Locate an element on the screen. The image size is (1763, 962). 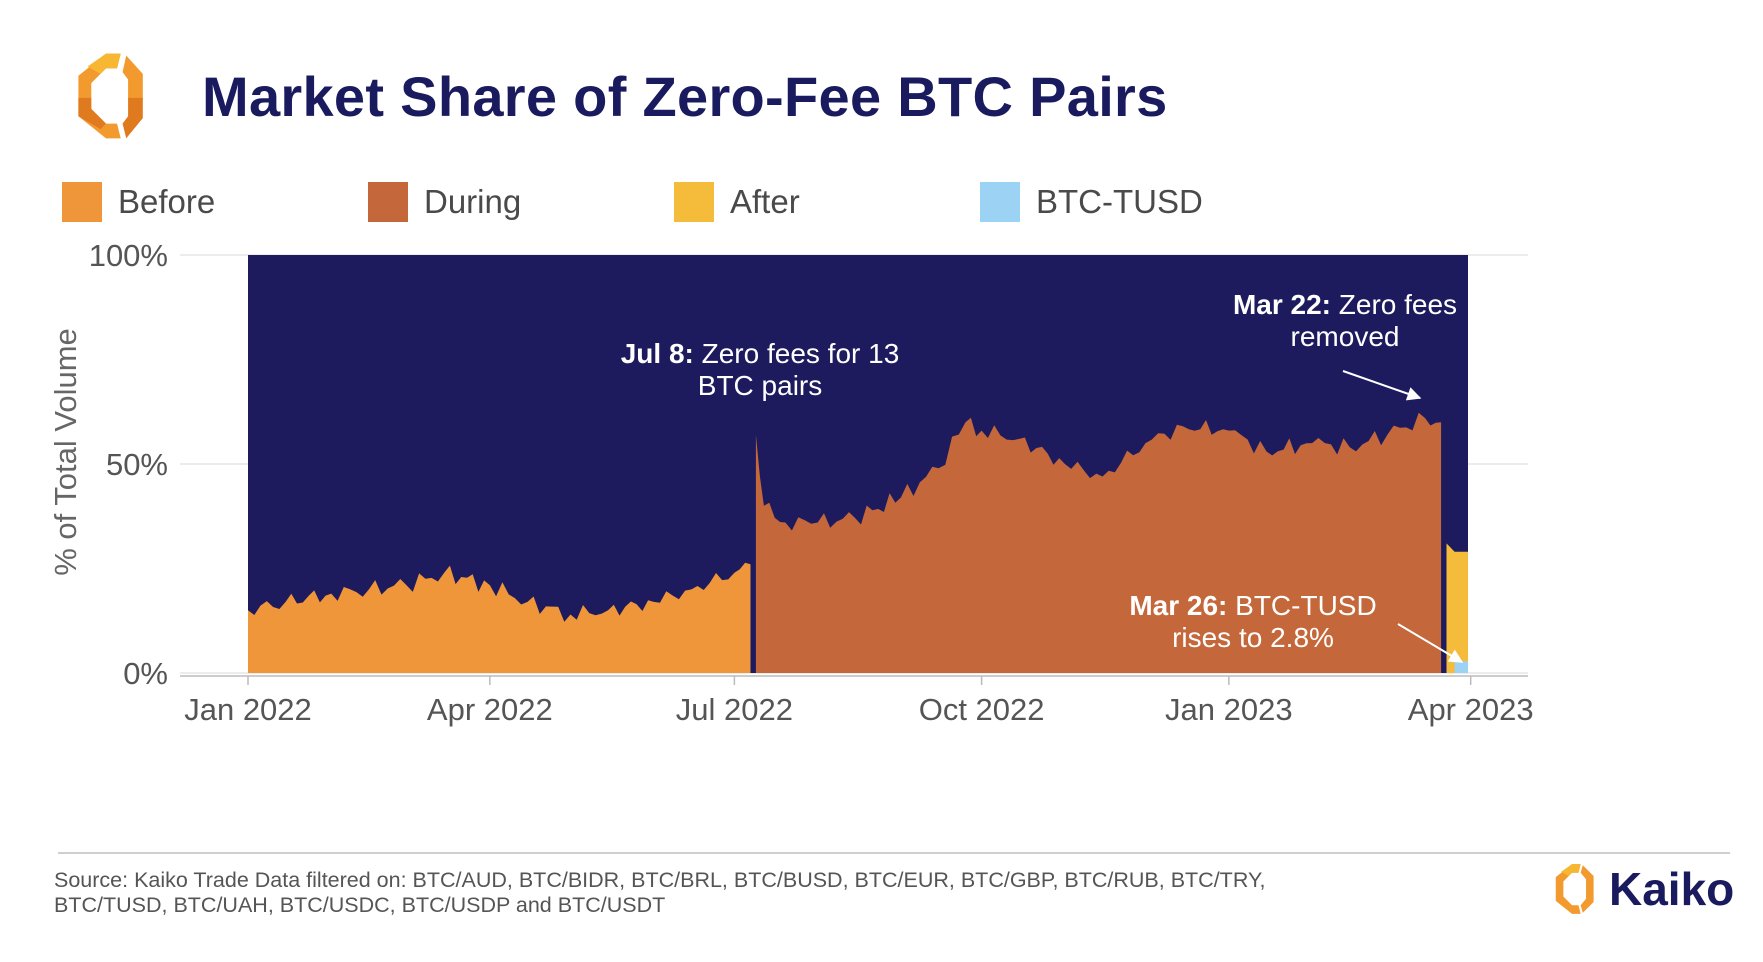
brand: Kaiko is located at coordinates (1639, 889).